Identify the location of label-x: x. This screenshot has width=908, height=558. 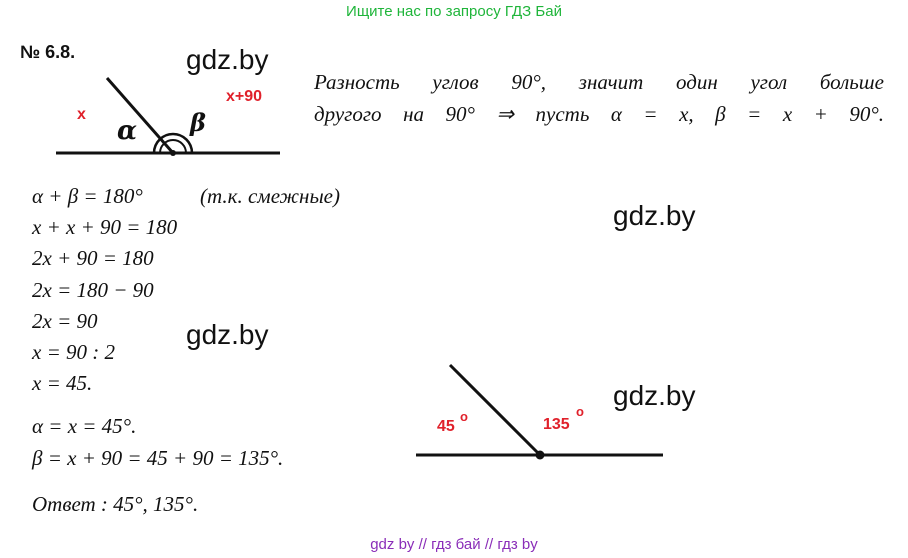
(81, 114).